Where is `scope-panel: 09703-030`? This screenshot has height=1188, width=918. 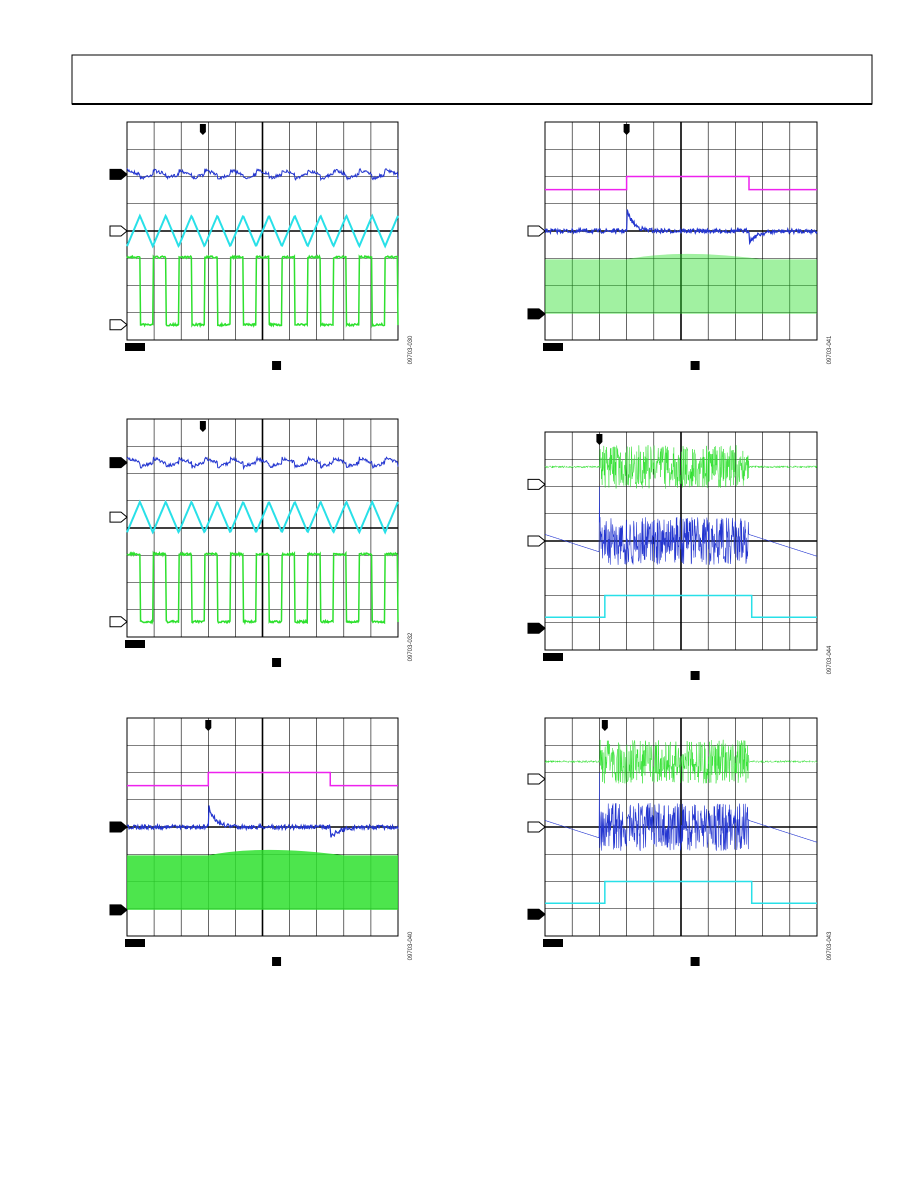 scope-panel: 09703-030 is located at coordinates (261, 245).